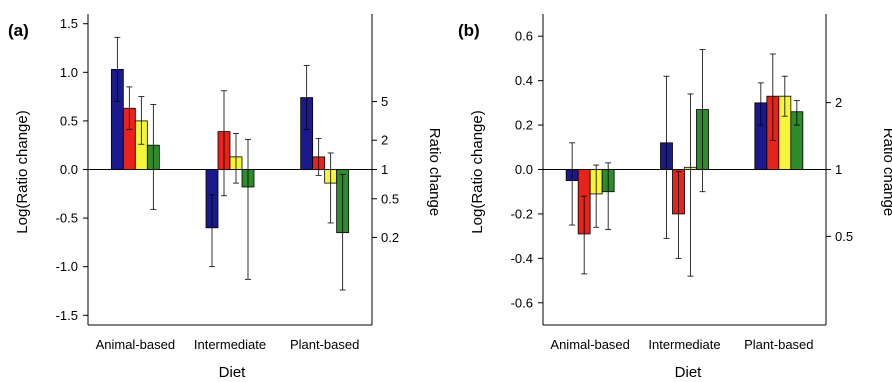  What do you see at coordinates (22, 171) in the screenshot?
I see `panel-a-left-axis-title: Log(Ratio change)` at bounding box center [22, 171].